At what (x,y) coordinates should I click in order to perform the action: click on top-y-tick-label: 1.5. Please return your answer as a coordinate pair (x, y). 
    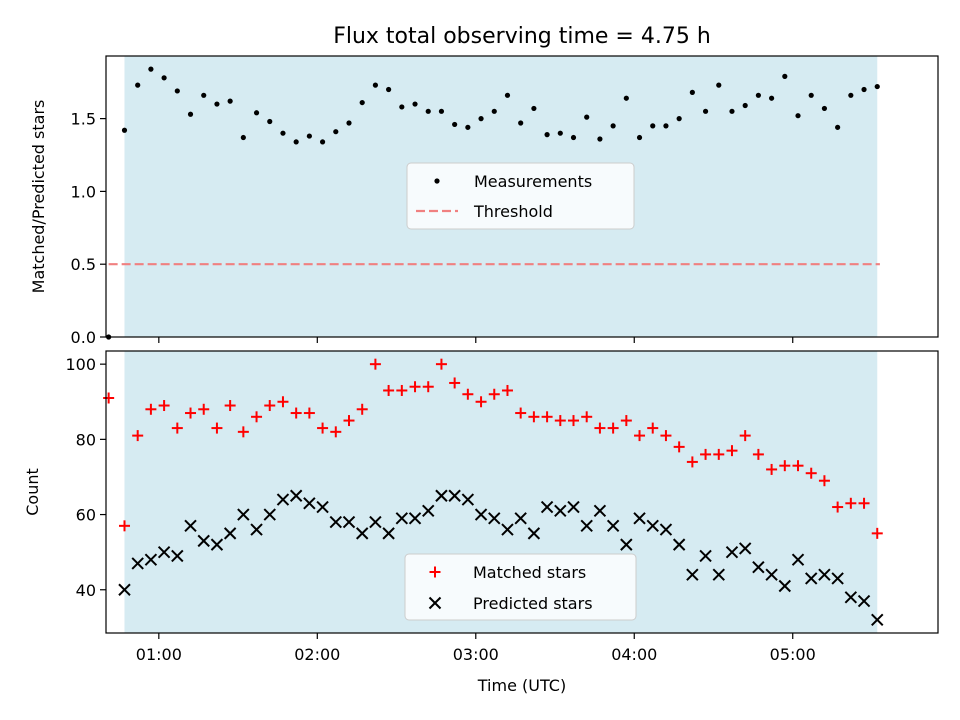
    Looking at the image, I should click on (83, 119).